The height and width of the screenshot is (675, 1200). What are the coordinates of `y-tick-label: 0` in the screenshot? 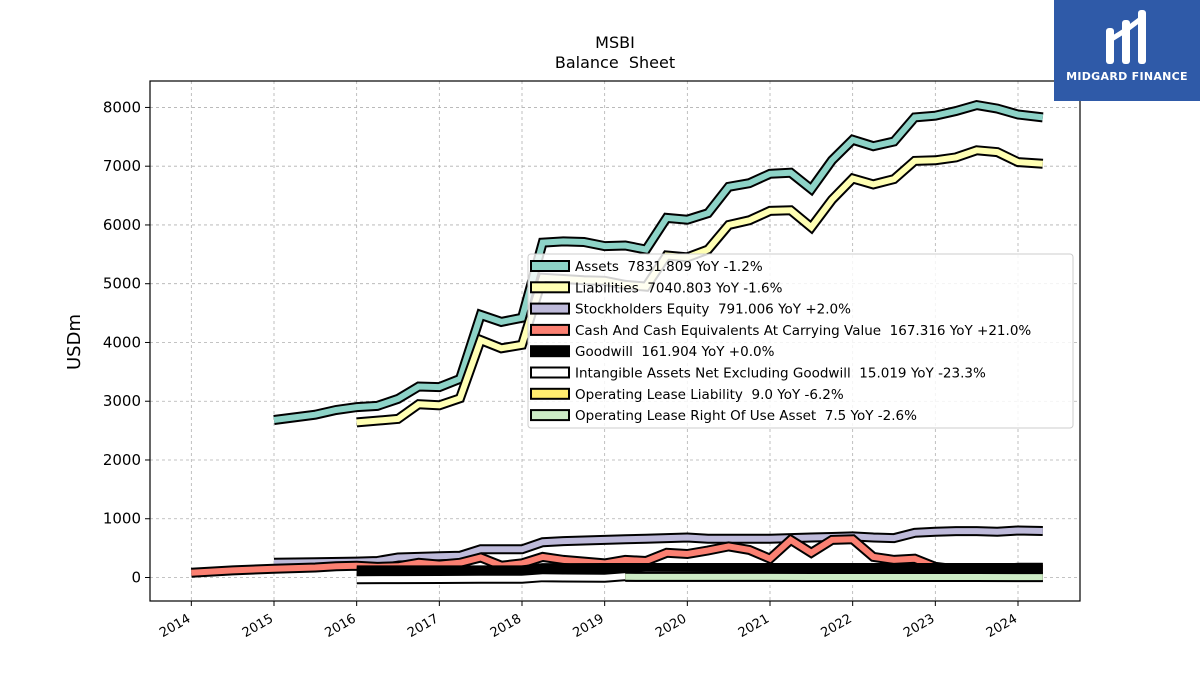 It's located at (136, 577).